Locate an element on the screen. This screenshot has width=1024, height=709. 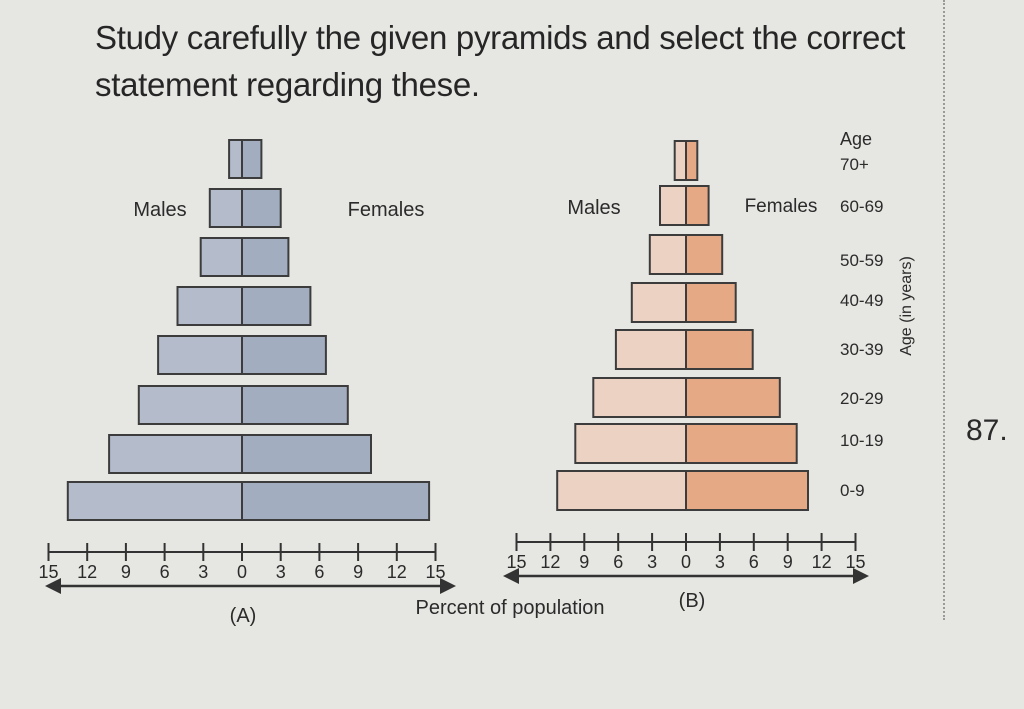
chart-b-title: (B) is located at coordinates (692, 601).